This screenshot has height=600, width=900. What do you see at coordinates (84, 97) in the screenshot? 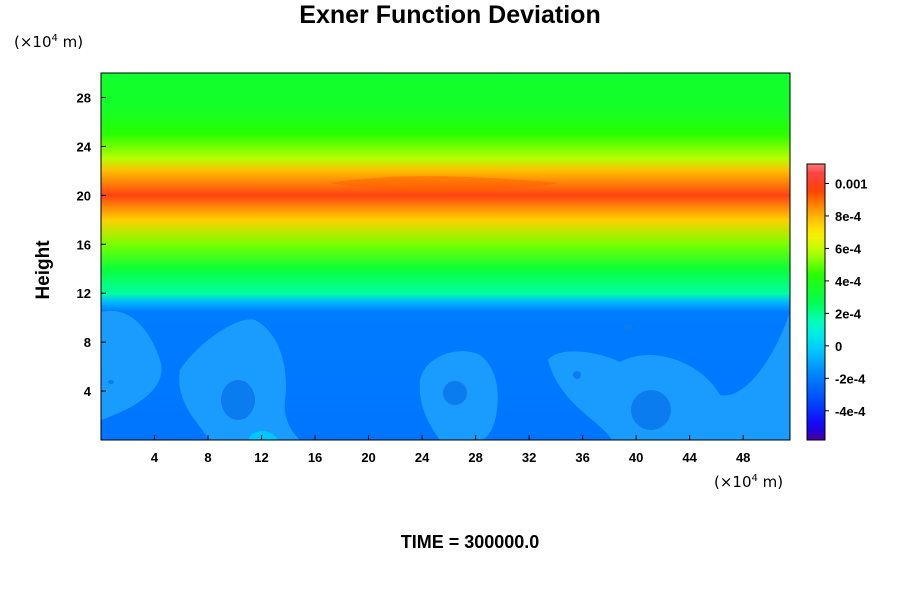
I see `y-tick-label: 28` at bounding box center [84, 97].